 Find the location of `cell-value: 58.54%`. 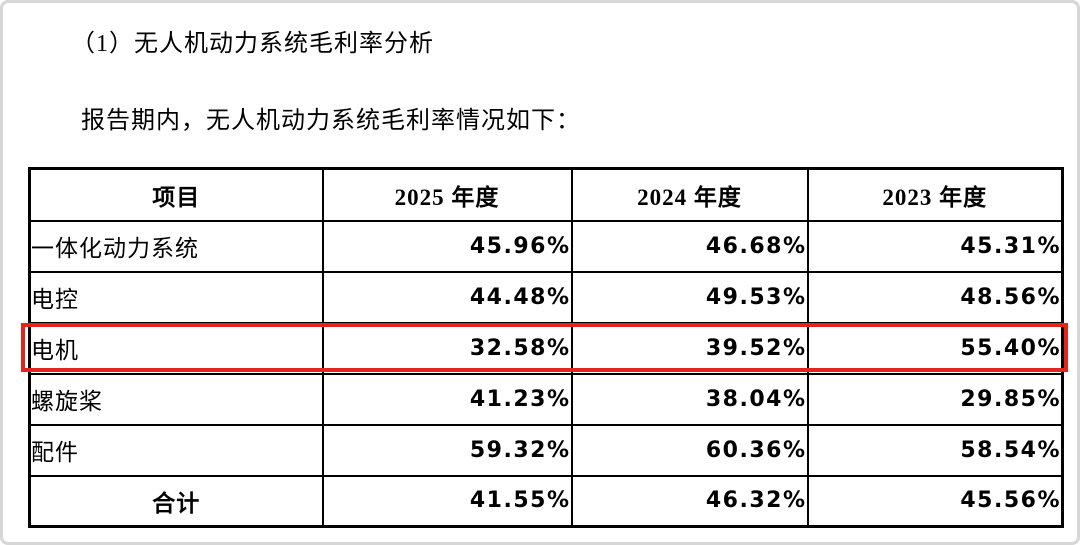

cell-value: 58.54% is located at coordinates (935, 450).